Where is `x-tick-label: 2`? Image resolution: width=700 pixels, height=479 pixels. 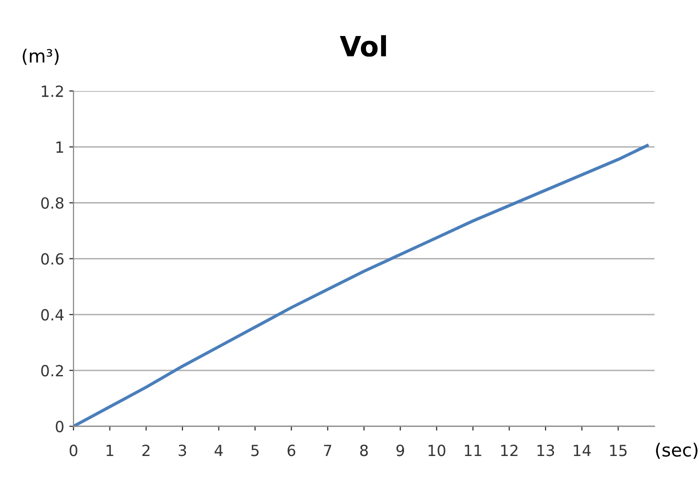
x-tick-label: 2 is located at coordinates (146, 450).